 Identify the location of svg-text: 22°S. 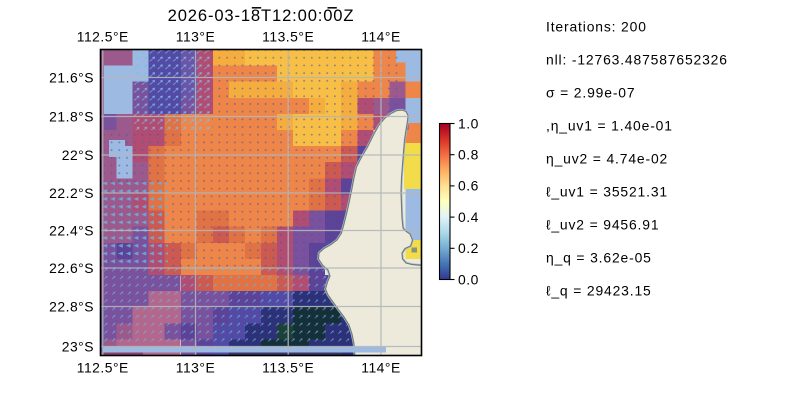
(78, 155).